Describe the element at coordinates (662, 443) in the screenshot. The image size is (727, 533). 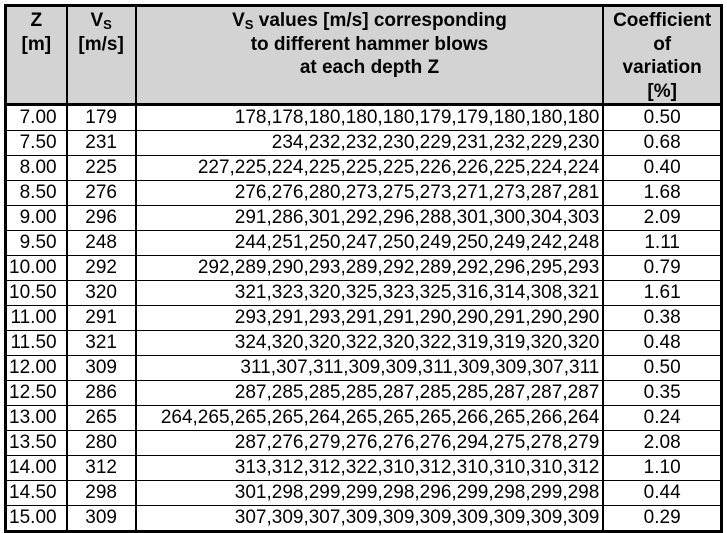
I see `cov-cell: 2.08` at that location.